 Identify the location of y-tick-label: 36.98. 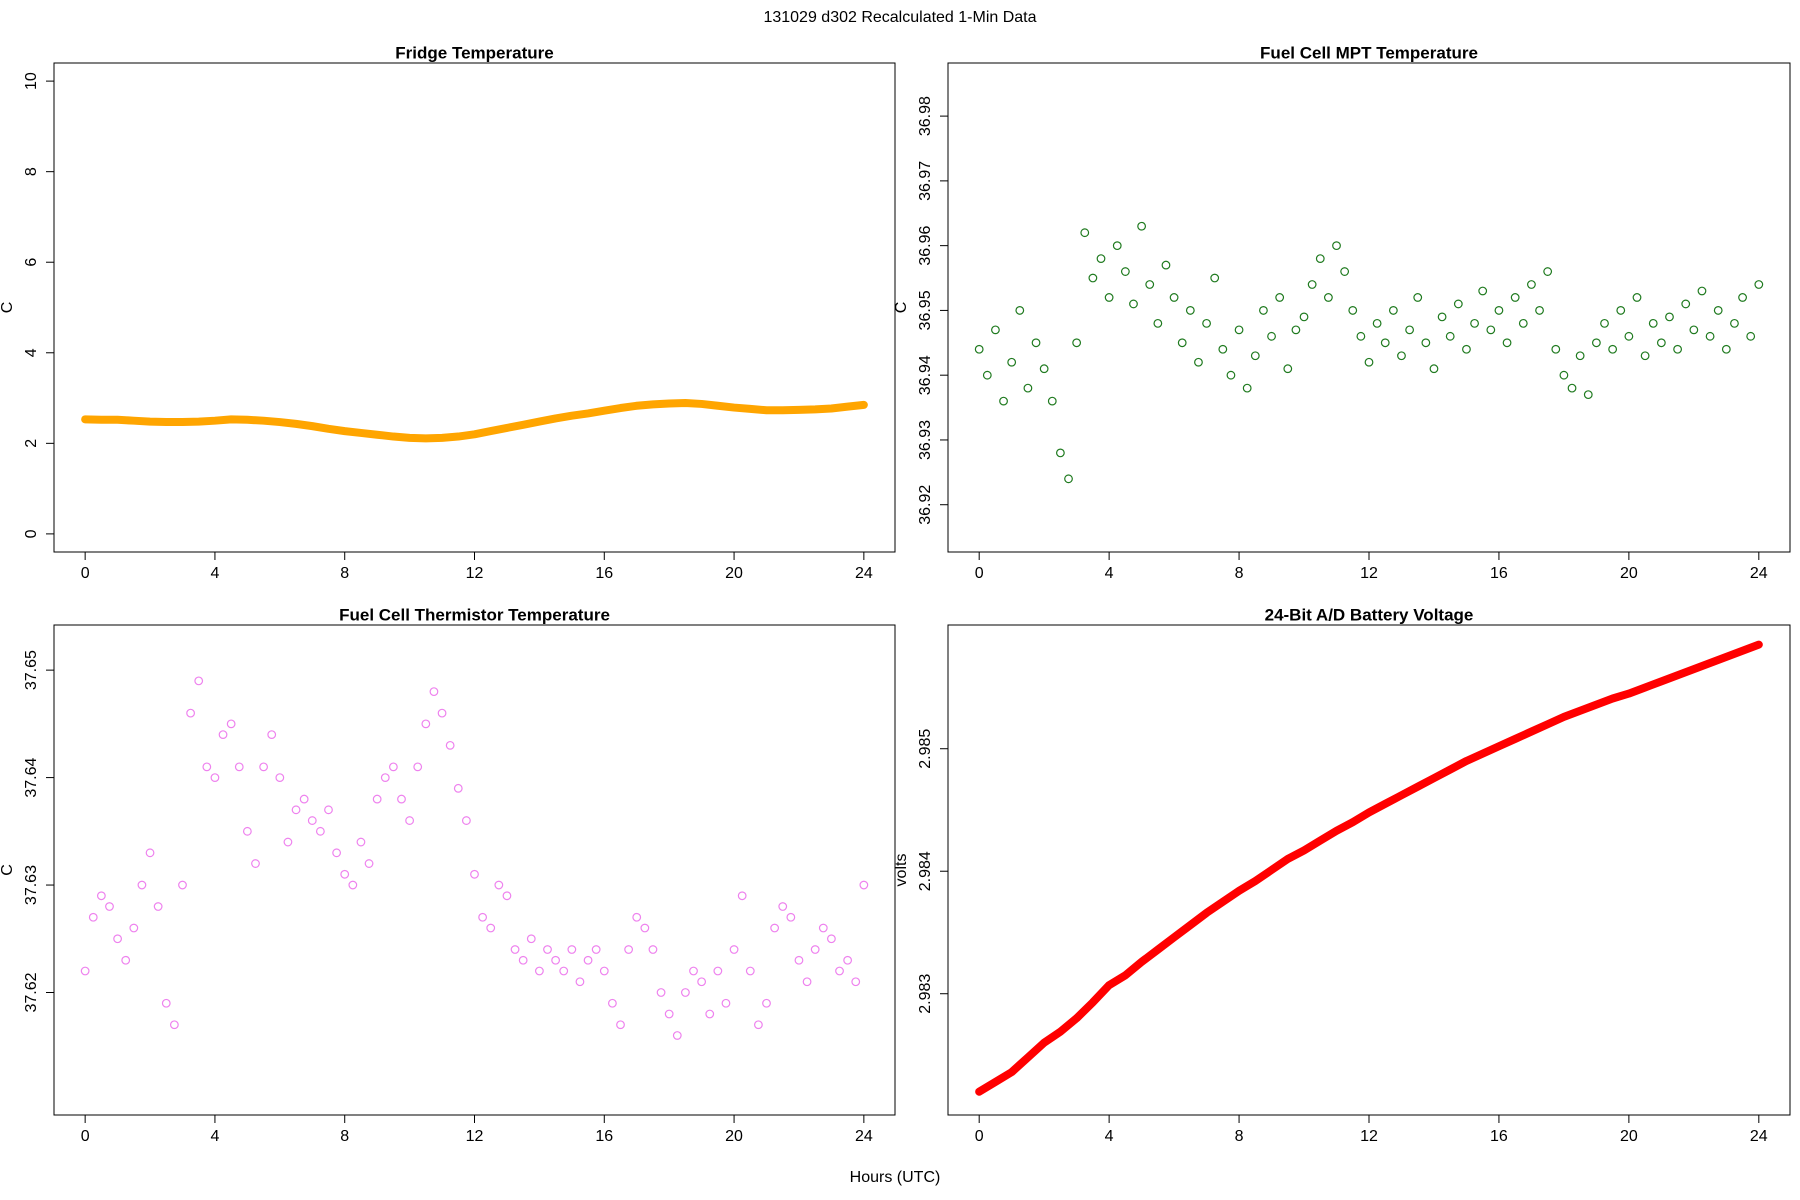
(925, 116).